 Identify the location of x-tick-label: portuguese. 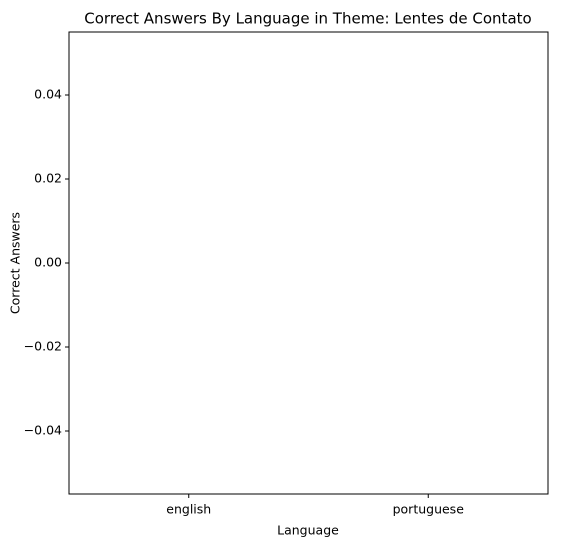
(429, 509).